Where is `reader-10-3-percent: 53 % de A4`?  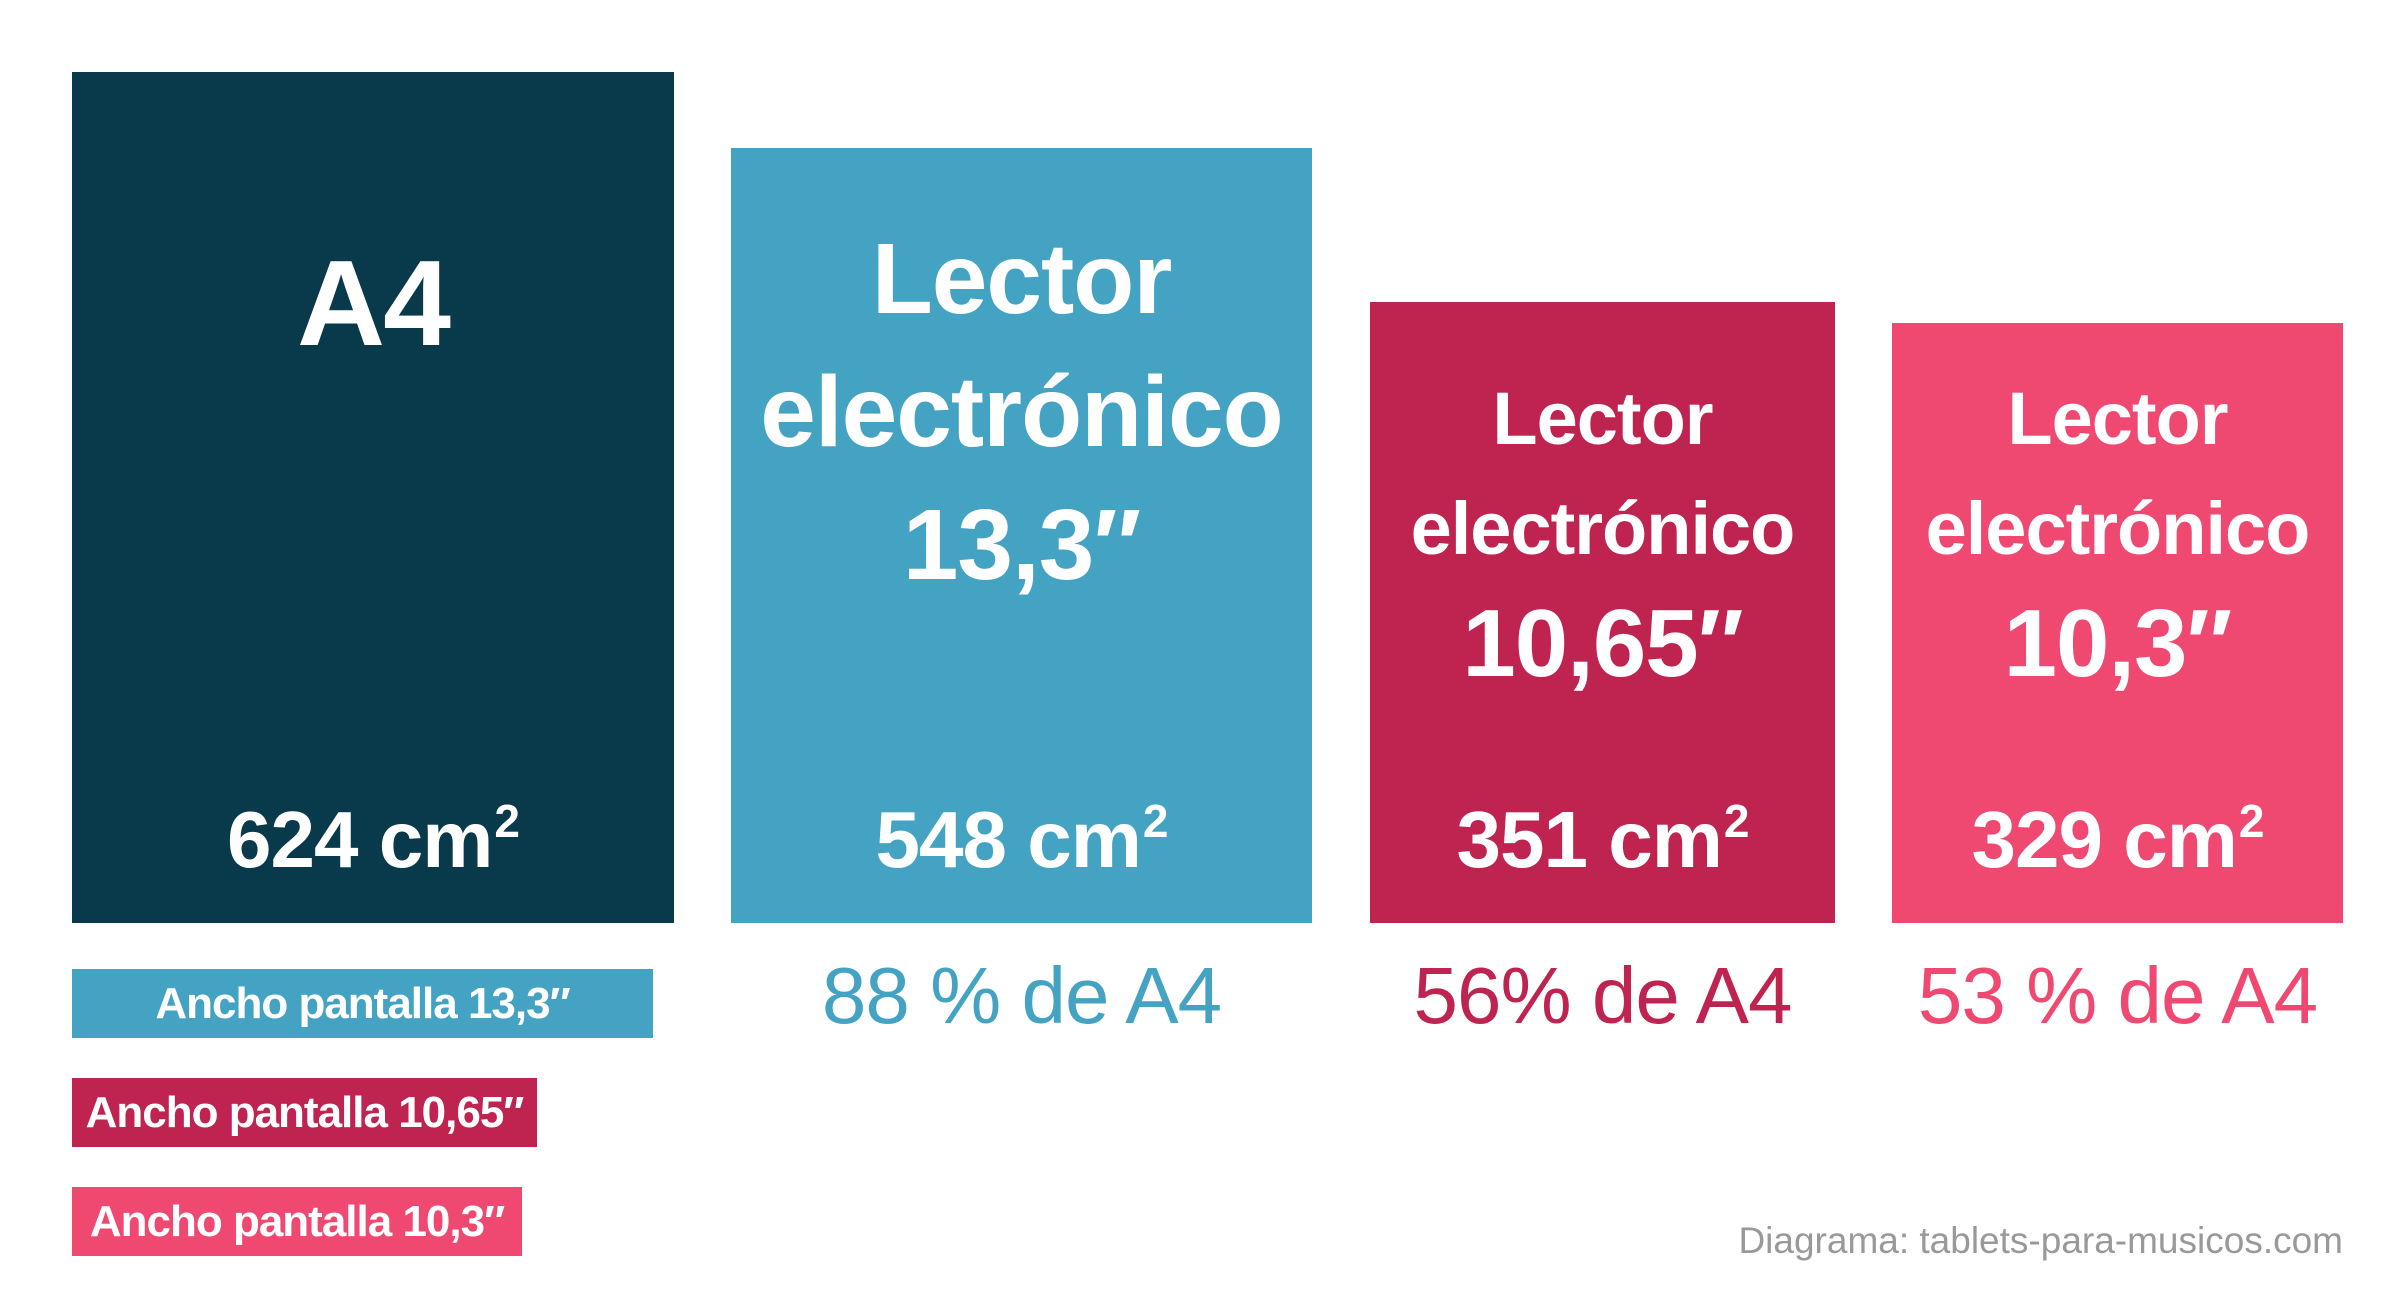
reader-10-3-percent: 53 % de A4 is located at coordinates (2117, 995).